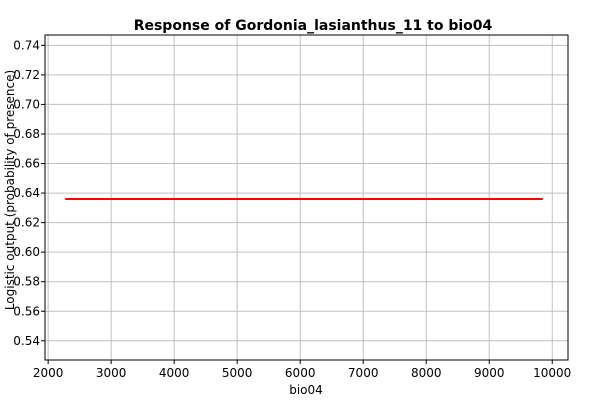 The width and height of the screenshot is (600, 405). Describe the element at coordinates (26, 223) in the screenshot. I see `y-tick-label: 0.62` at that location.